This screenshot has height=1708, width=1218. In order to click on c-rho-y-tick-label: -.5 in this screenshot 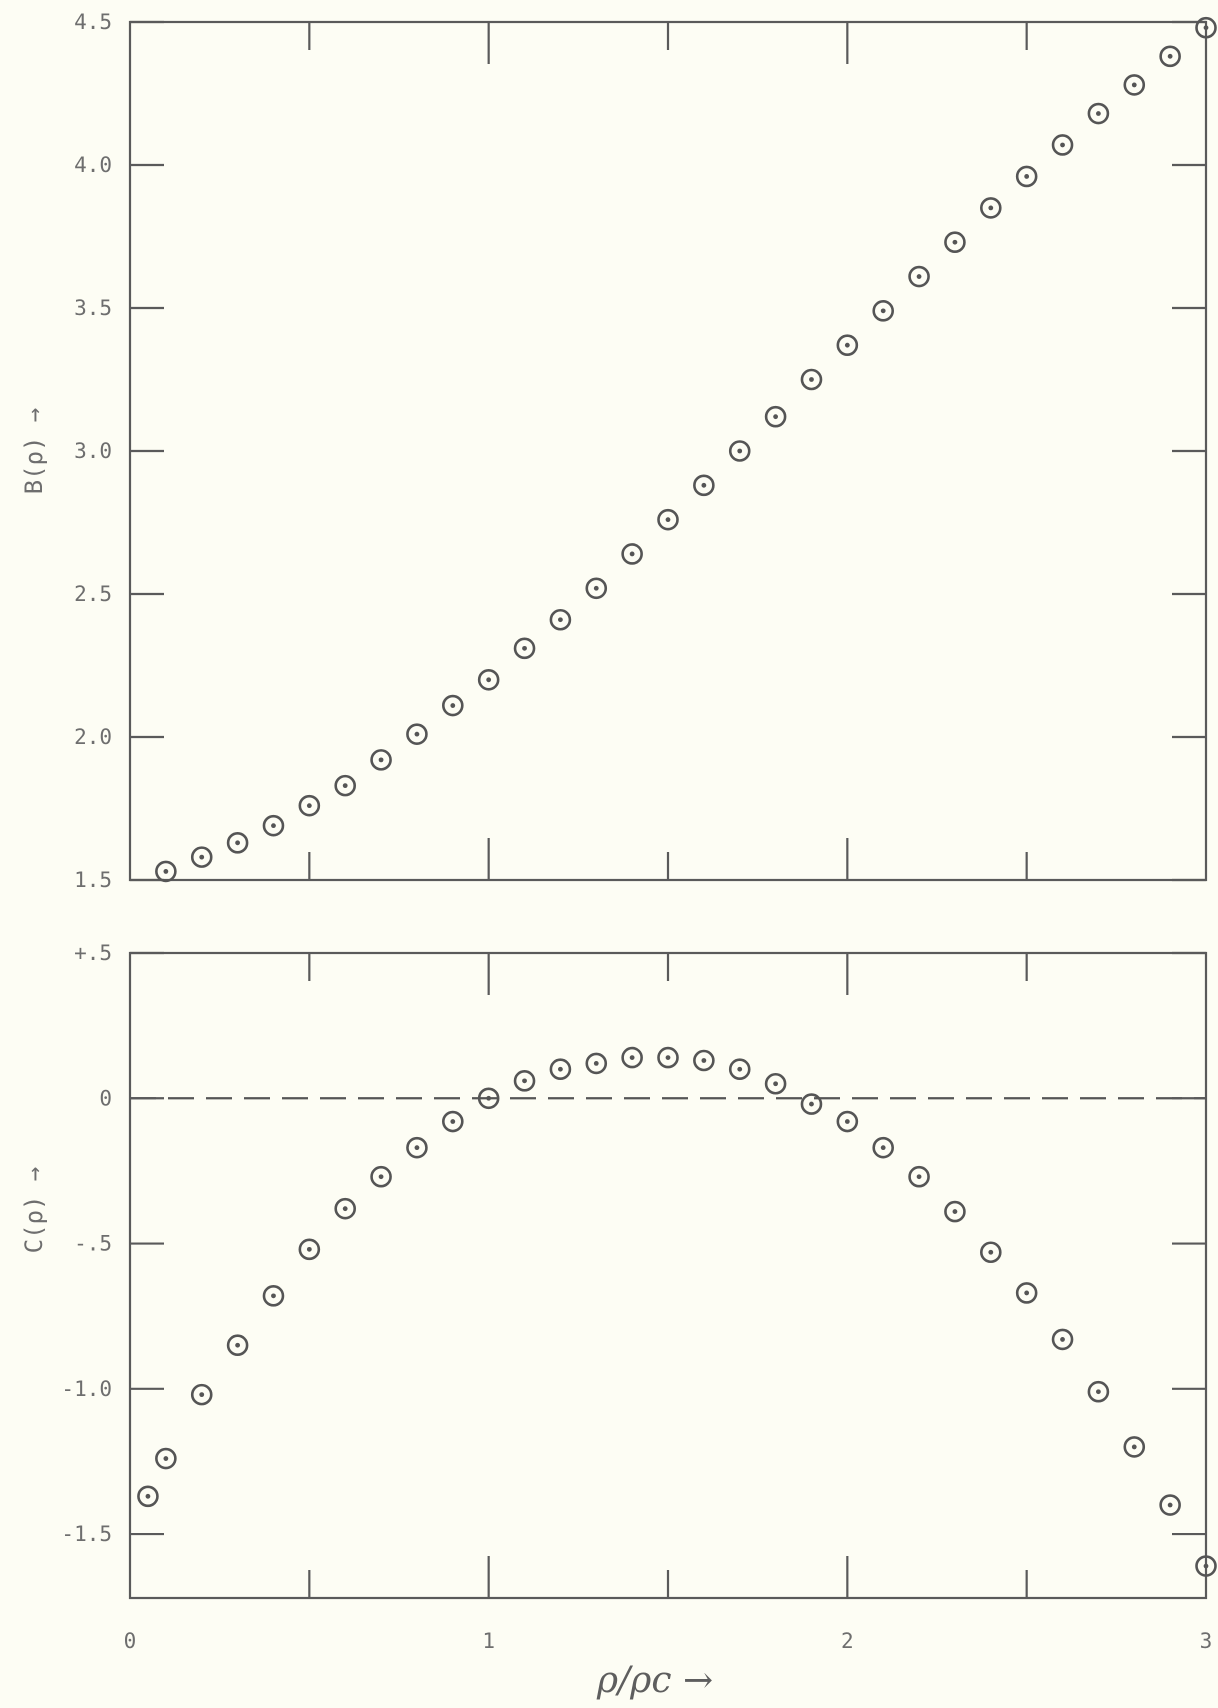, I will do `click(93, 1244)`.